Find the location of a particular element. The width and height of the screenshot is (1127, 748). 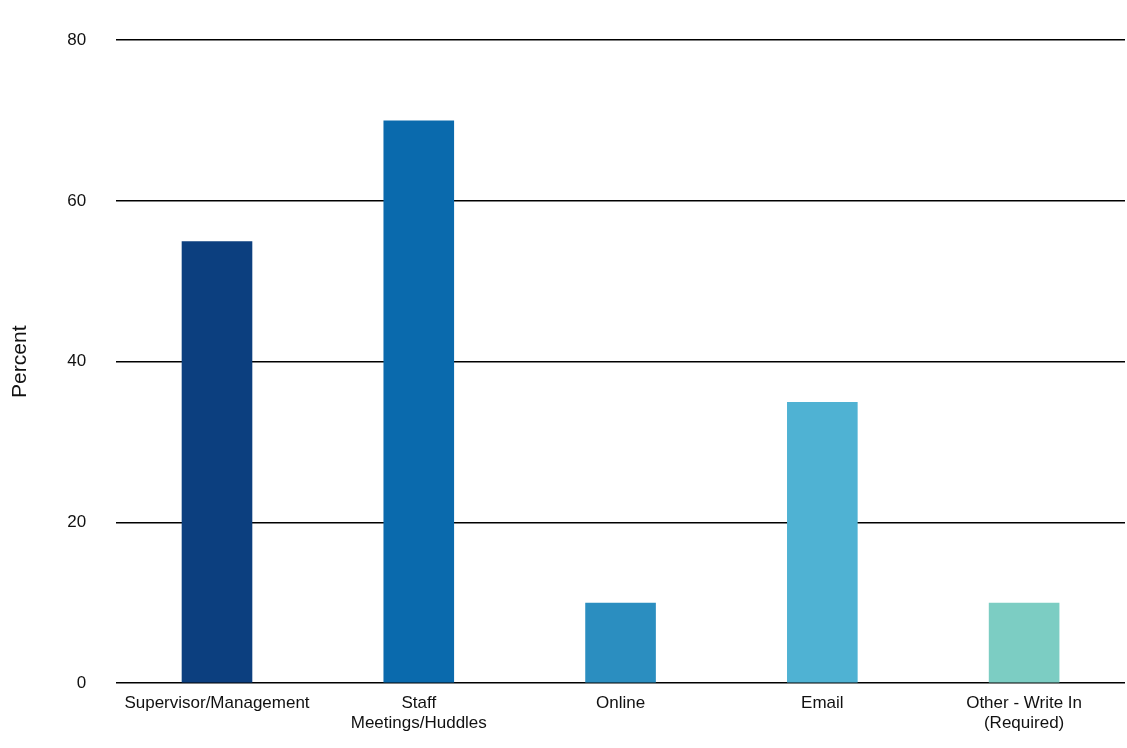

y-tick-label: 40 is located at coordinates (77, 361).